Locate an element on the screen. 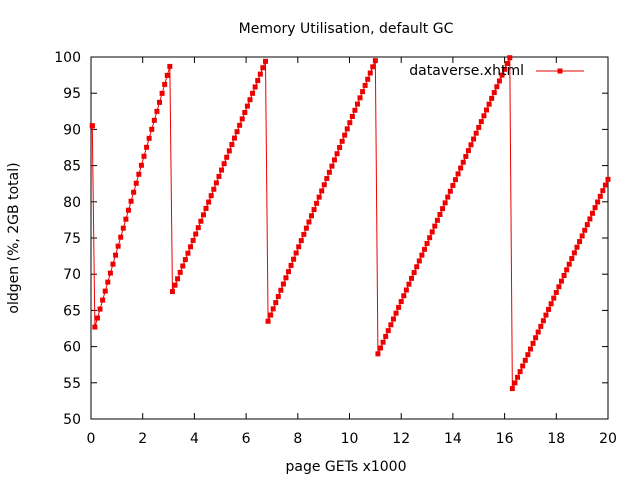 Image resolution: width=640 pixels, height=480 pixels. x-tick-label: 4 is located at coordinates (194, 439).